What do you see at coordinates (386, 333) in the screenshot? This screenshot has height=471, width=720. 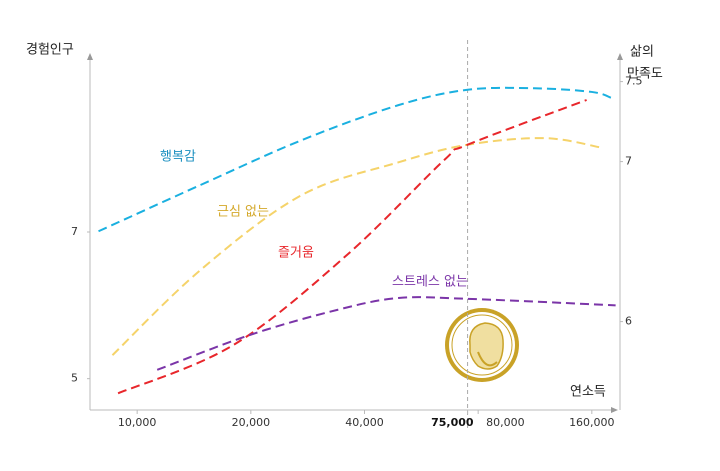 I see `series-line` at bounding box center [386, 333].